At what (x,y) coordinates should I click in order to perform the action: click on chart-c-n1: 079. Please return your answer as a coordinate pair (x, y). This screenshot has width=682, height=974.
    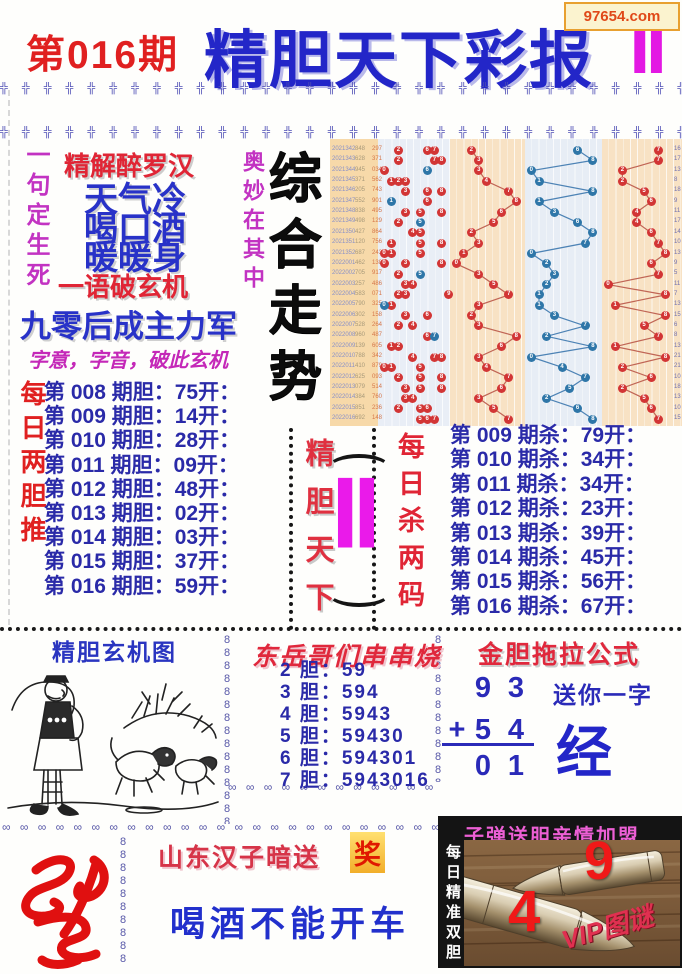
    Looking at the image, I should click on (360, 387).